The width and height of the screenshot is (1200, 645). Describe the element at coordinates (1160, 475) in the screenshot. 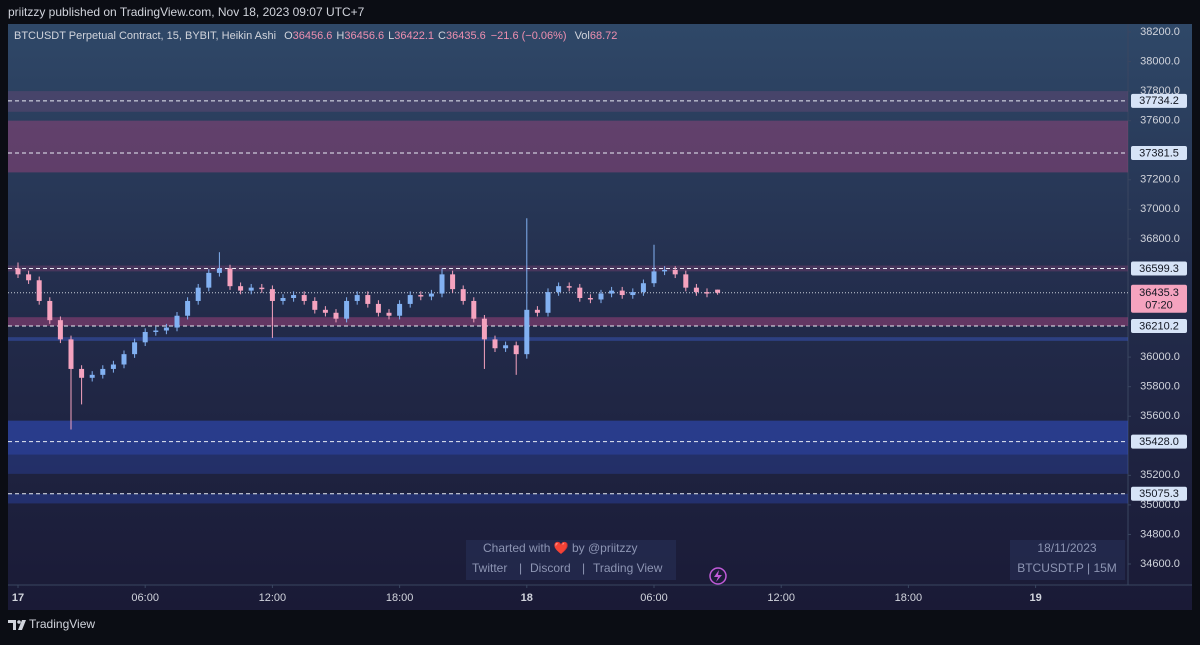

I see `y-tick-label: 35200.0` at that location.